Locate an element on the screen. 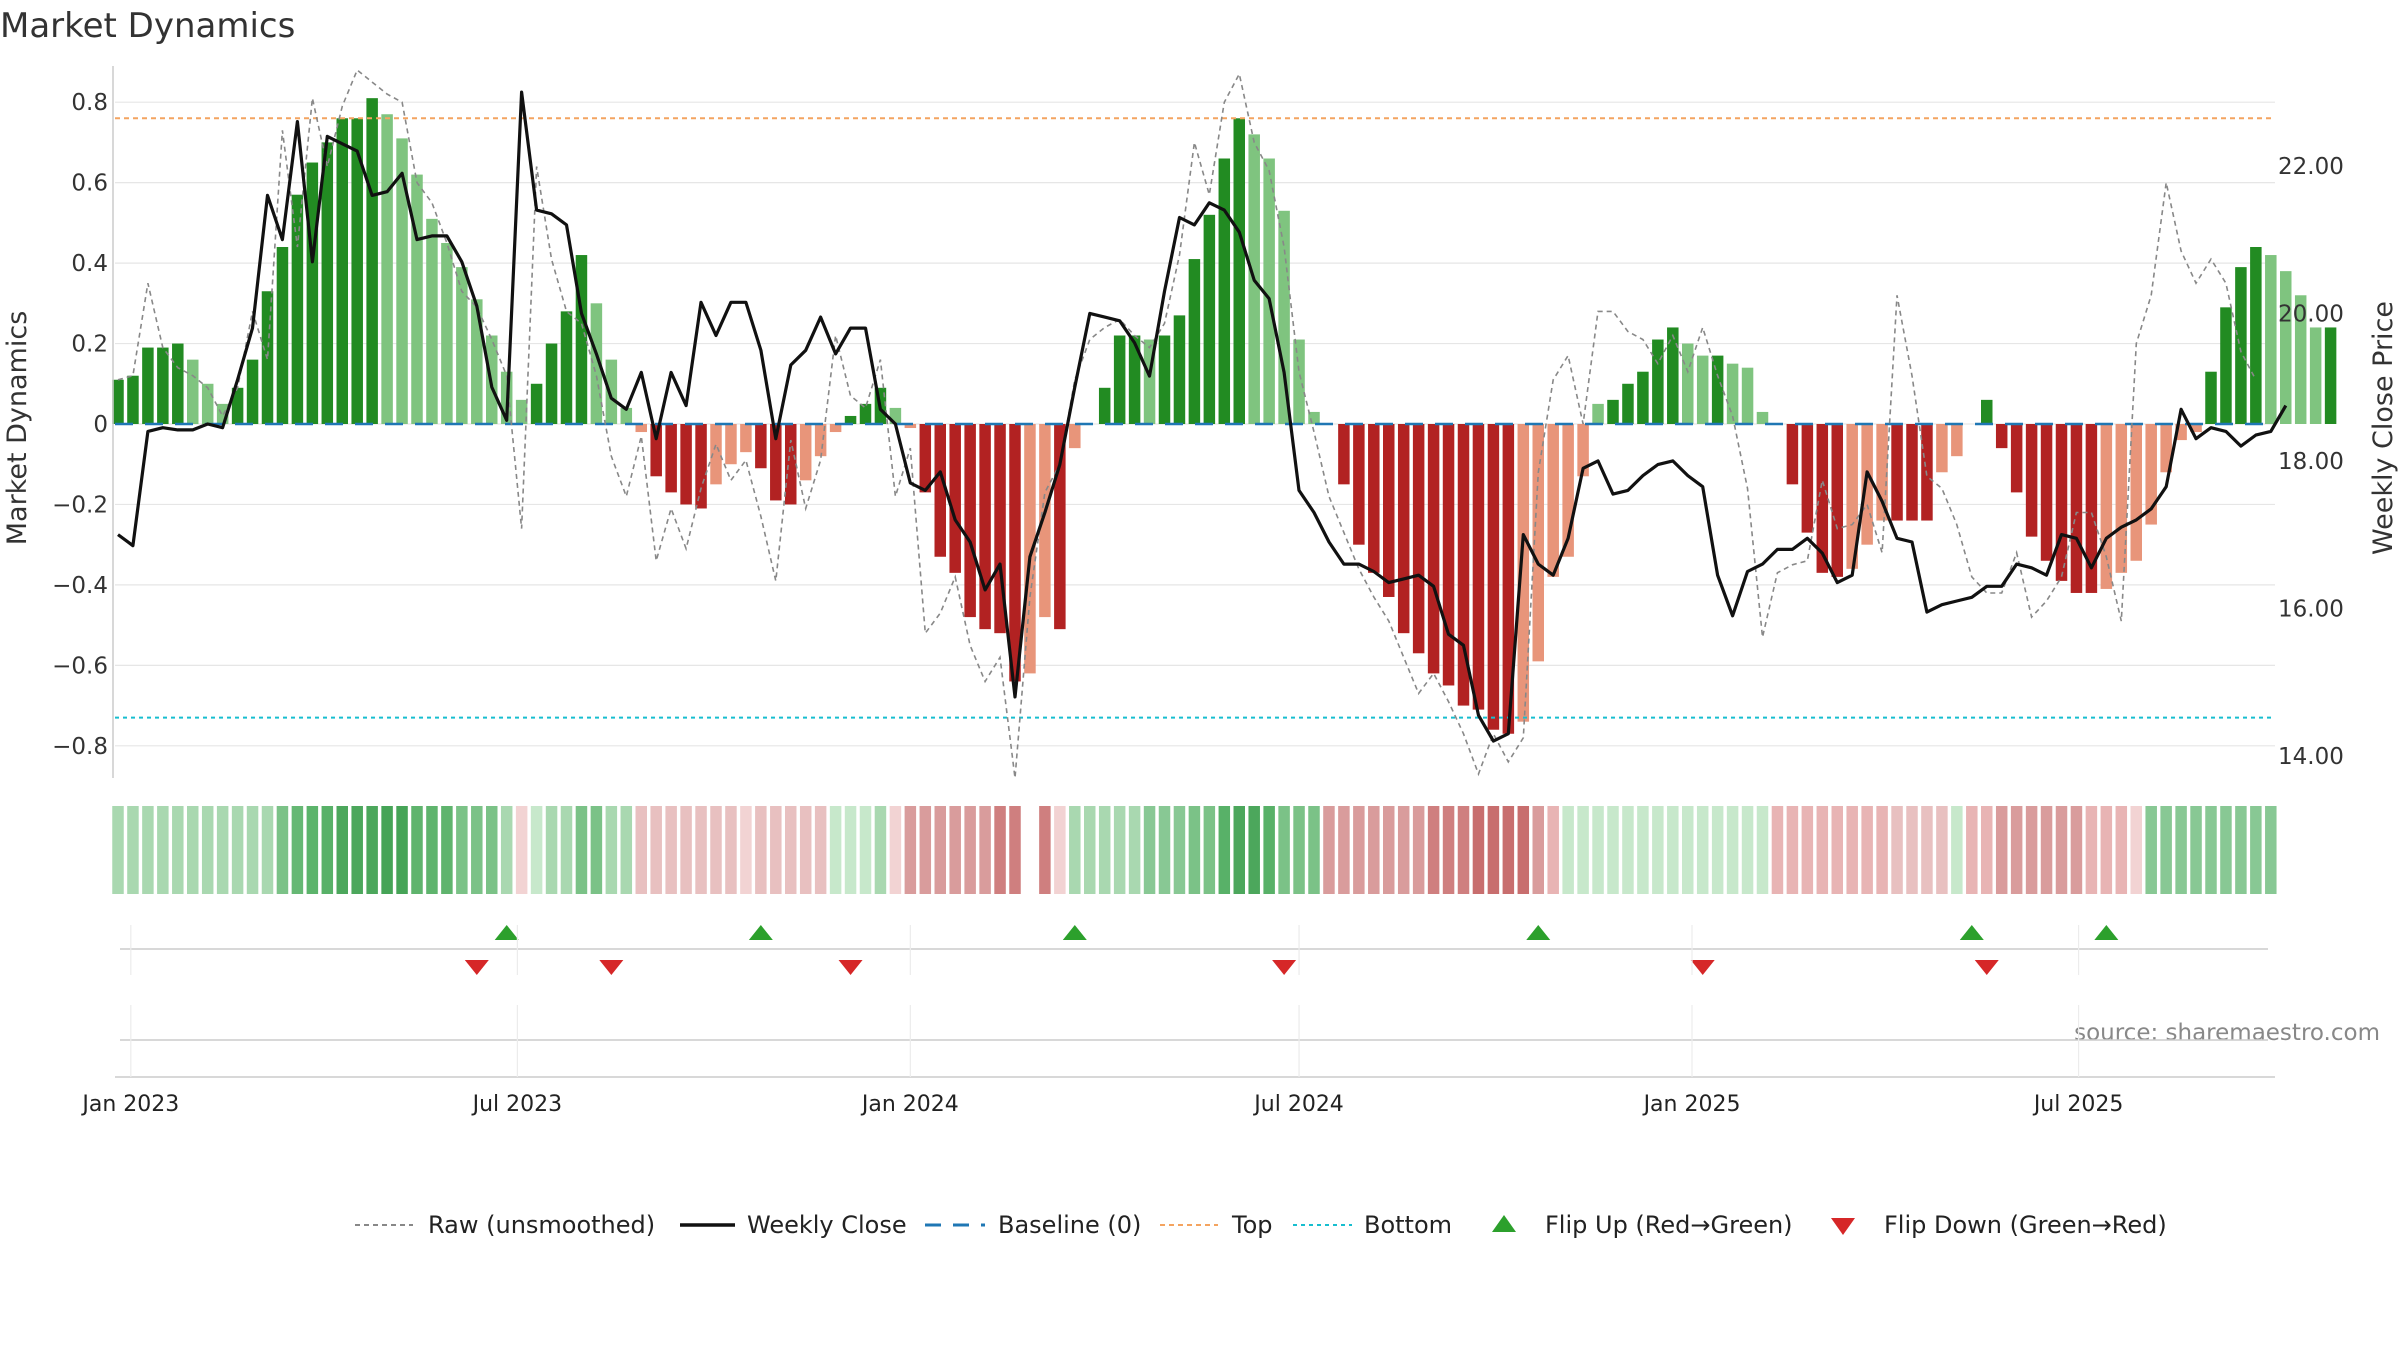 This screenshot has height=1354, width=2400. left-tick-label: 0 is located at coordinates (100, 425).